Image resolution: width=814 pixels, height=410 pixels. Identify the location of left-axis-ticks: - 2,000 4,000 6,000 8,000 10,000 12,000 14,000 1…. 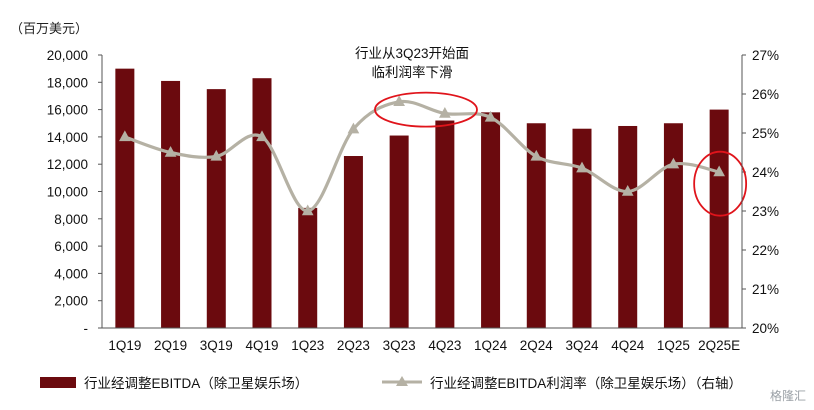
(74, 192).